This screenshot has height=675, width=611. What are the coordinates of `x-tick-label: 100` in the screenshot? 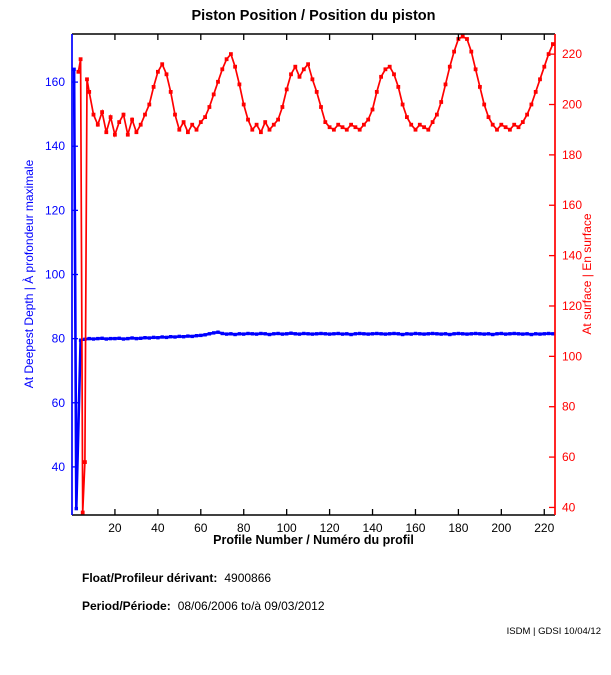 It's located at (287, 528).